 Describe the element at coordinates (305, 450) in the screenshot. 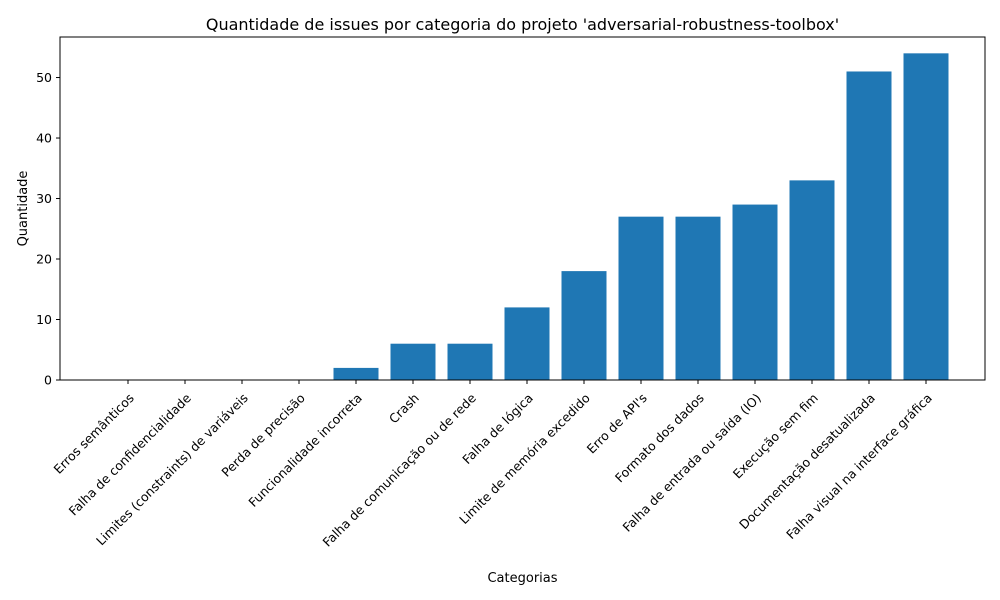

I see `x-tick-label: Funcionalidade incorreta` at that location.